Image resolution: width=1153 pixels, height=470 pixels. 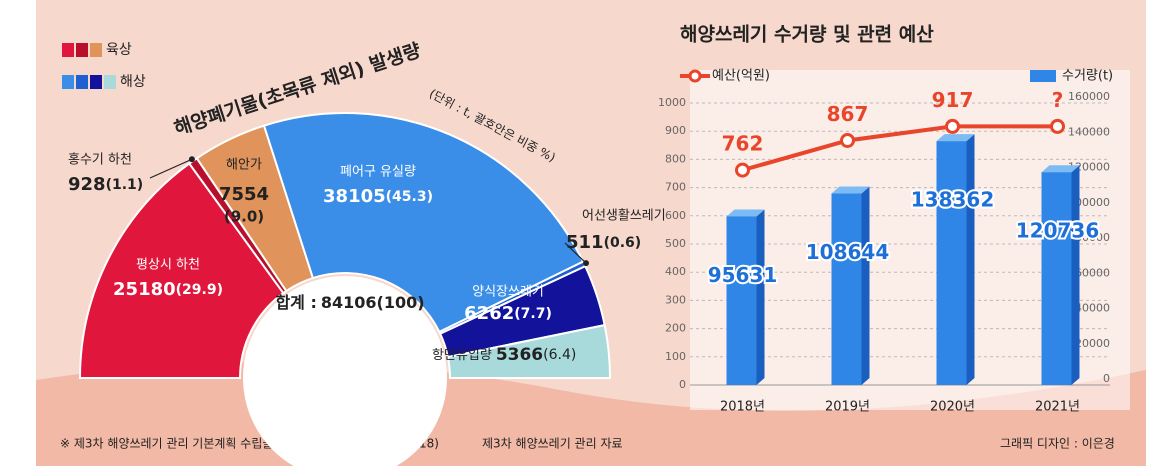 I want to click on y-tick-label: 900, so click(x=675, y=130).